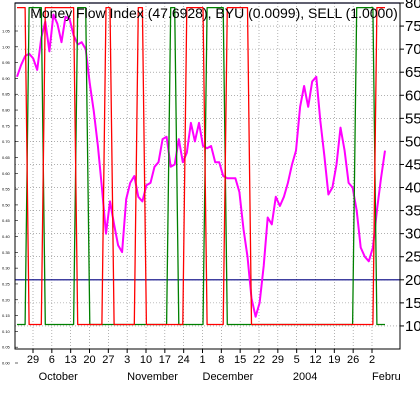 The width and height of the screenshot is (420, 405). I want to click on right-tick-label: 75, so click(412, 26).